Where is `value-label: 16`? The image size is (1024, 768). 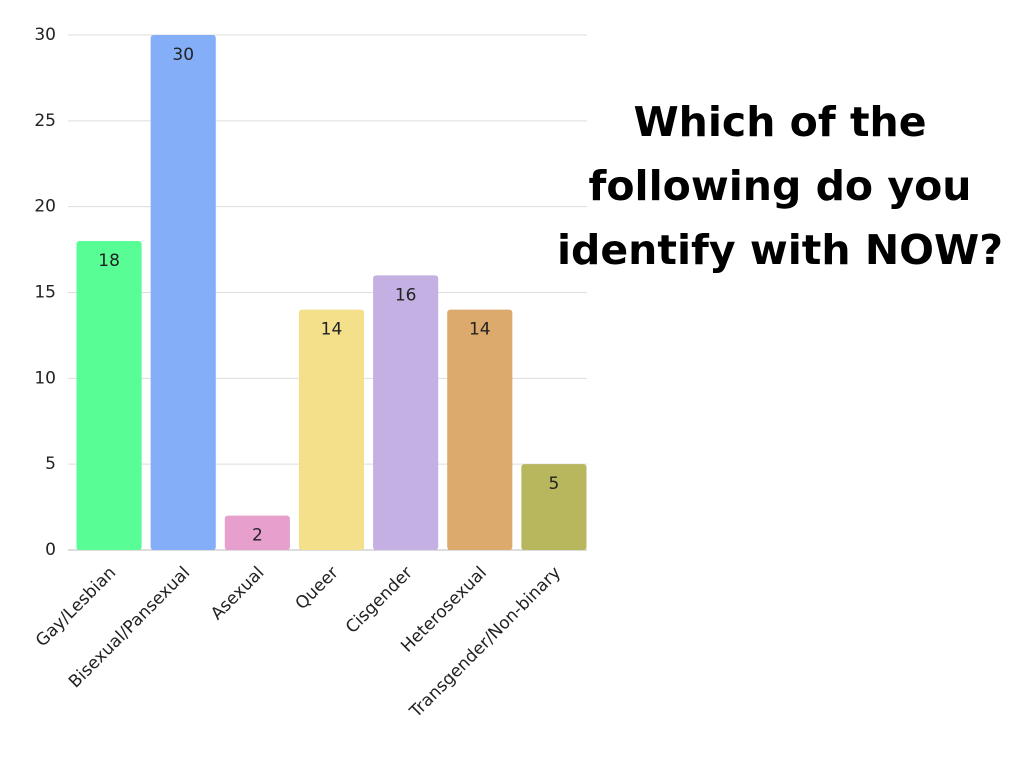 value-label: 16 is located at coordinates (406, 295).